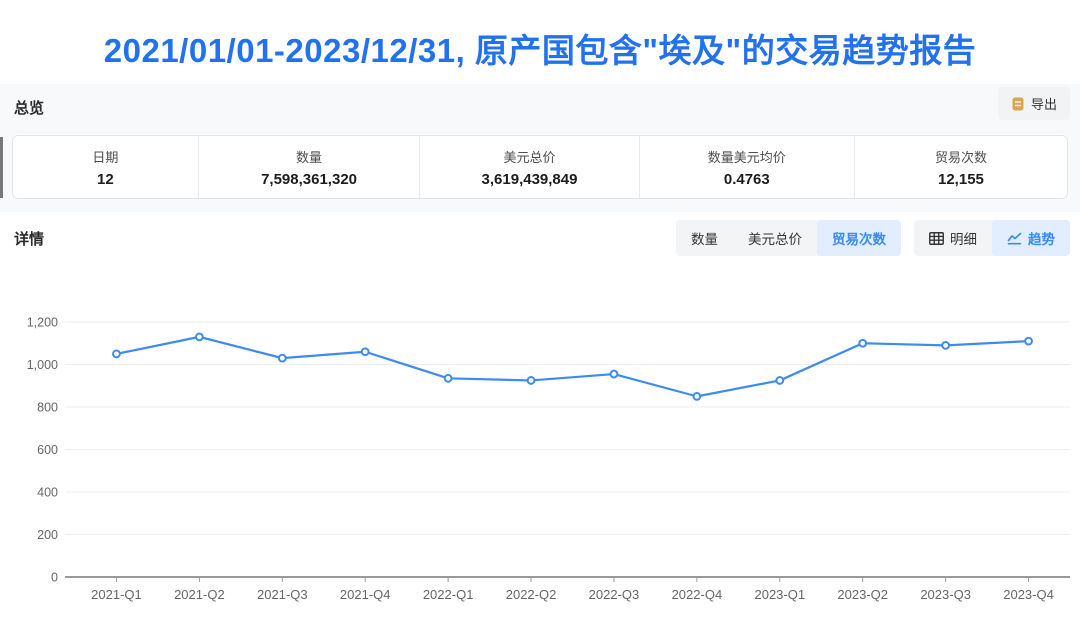 This screenshot has width=1080, height=628. What do you see at coordinates (746, 179) in the screenshot?
I see `stat-value: 0.4763` at bounding box center [746, 179].